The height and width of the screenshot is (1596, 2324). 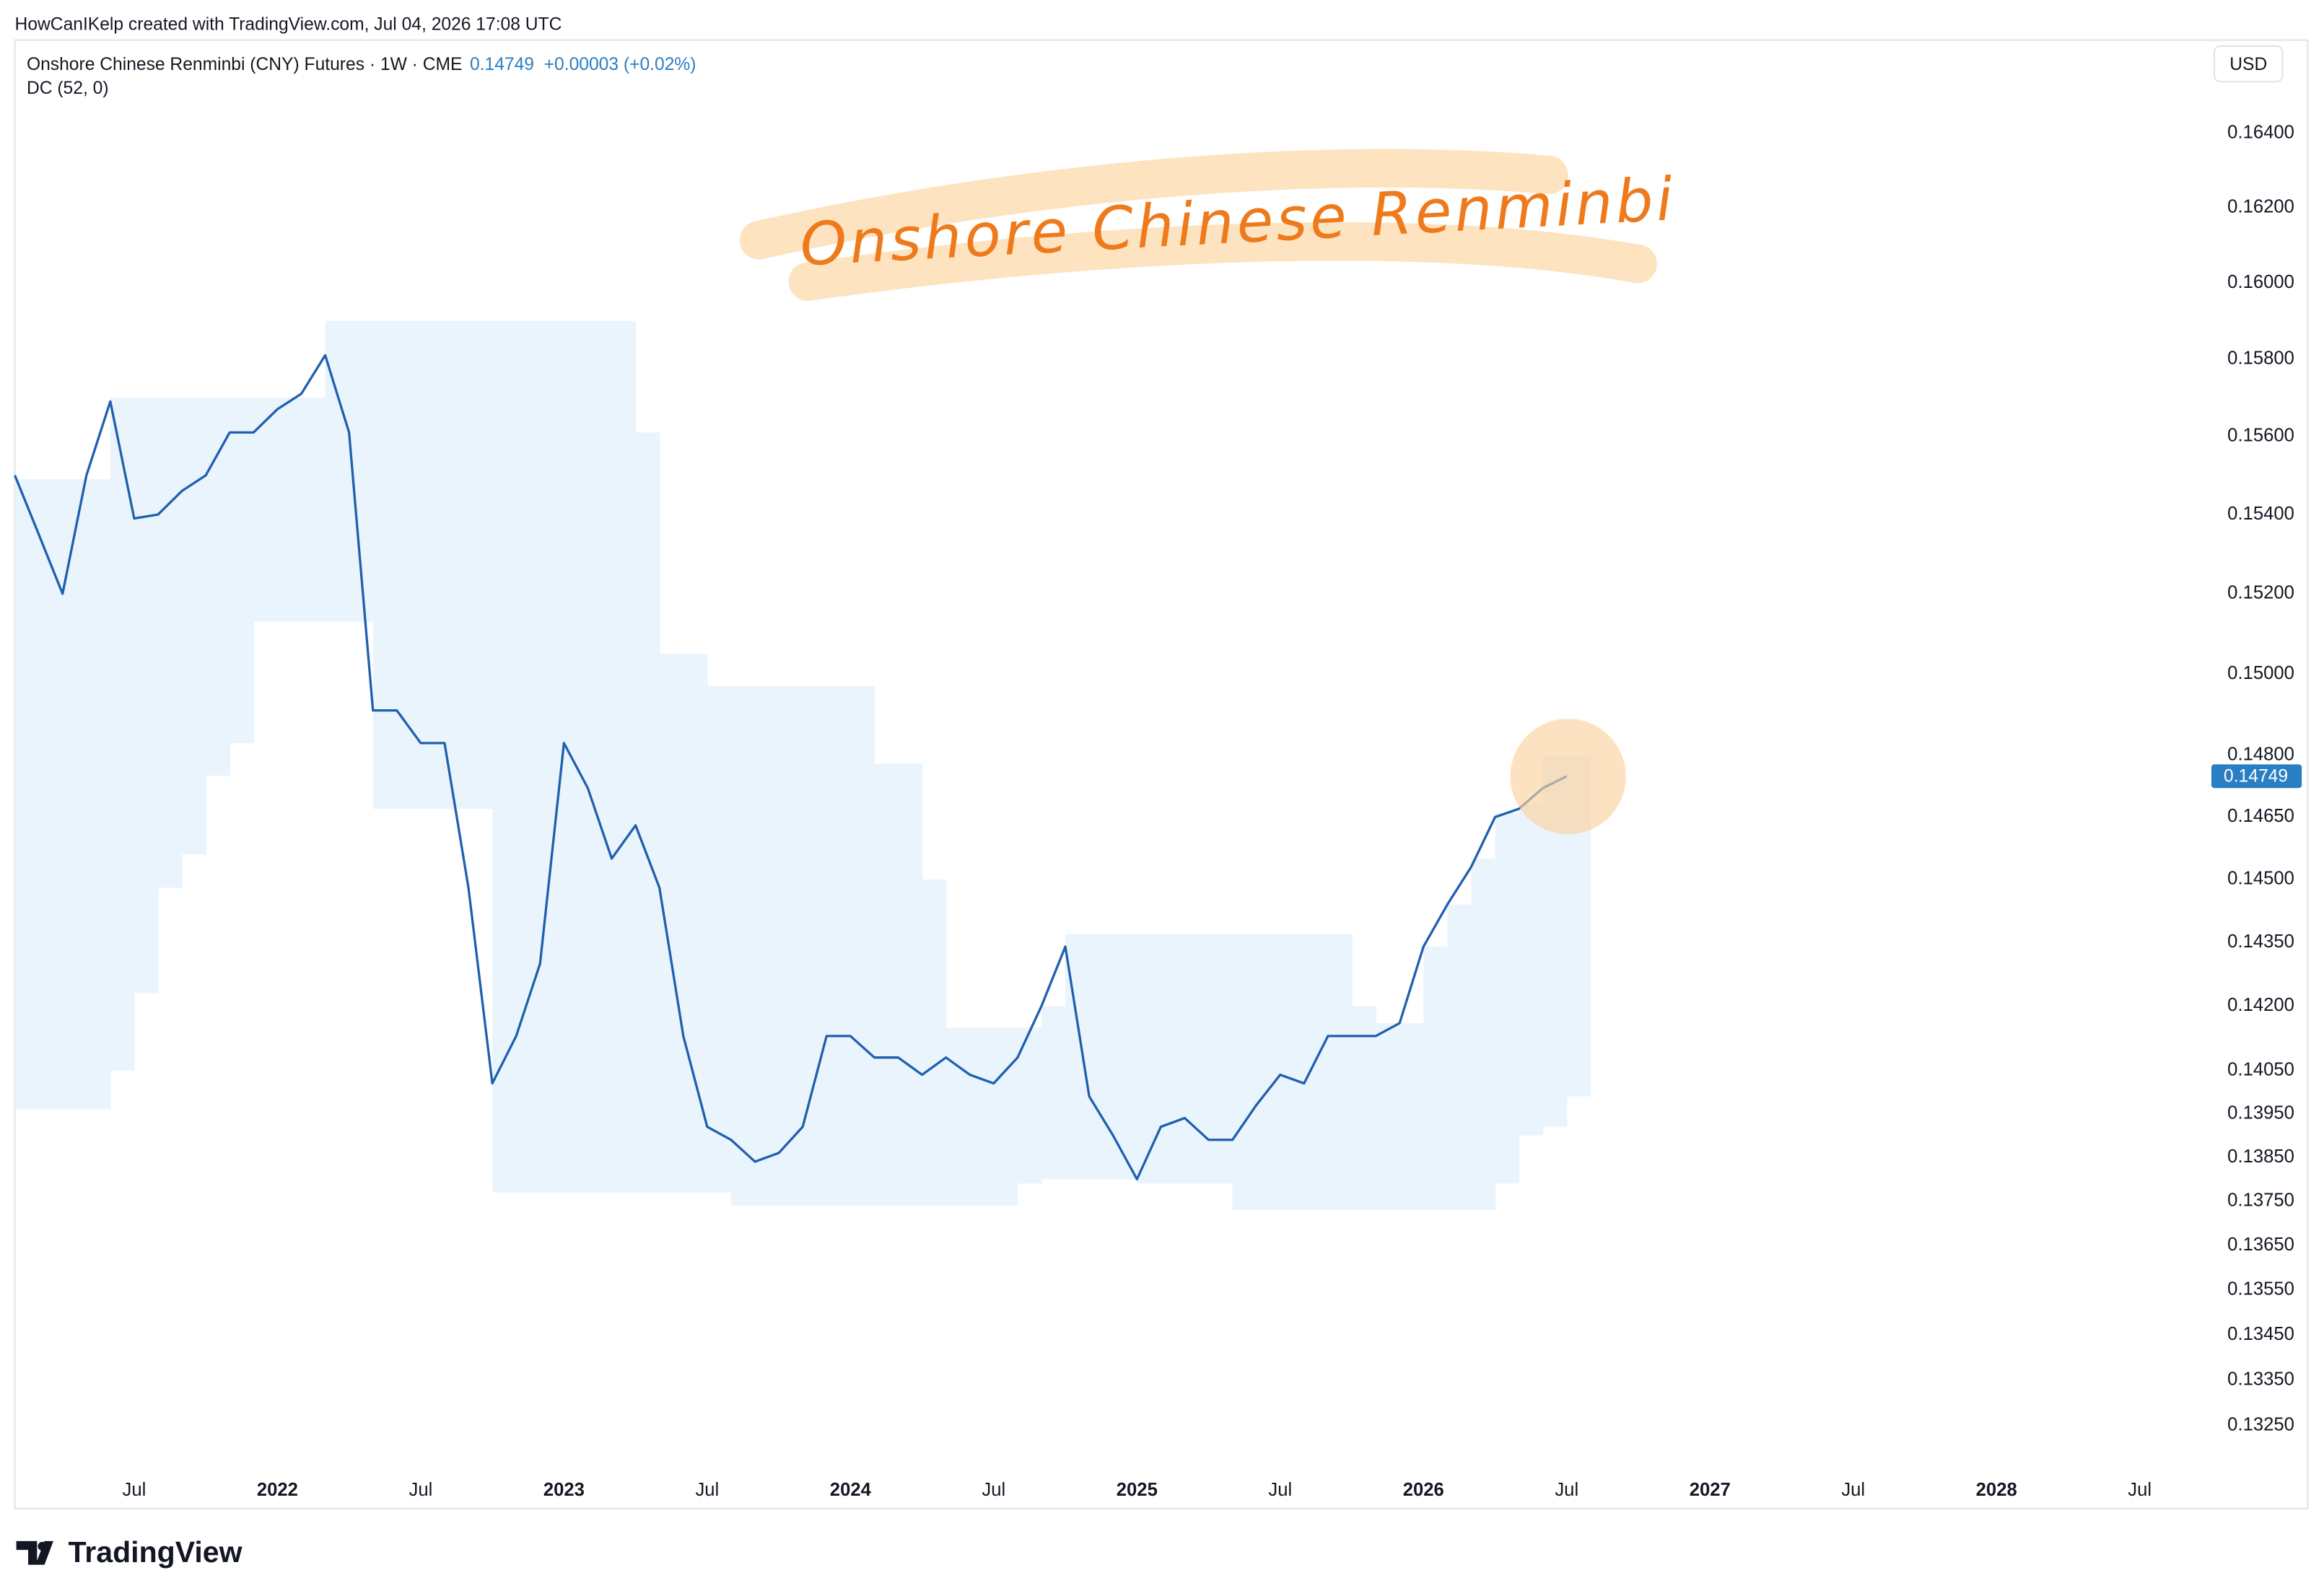 What do you see at coordinates (2260, 282) in the screenshot?
I see `y-tick-label: 0.16000` at bounding box center [2260, 282].